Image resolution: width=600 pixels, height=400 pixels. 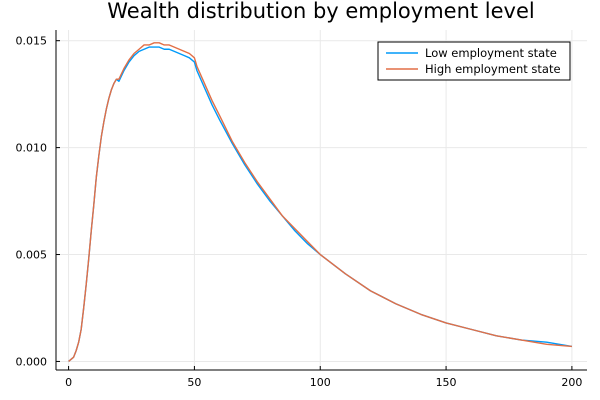 What do you see at coordinates (32, 148) in the screenshot?
I see `y-tick-label: 0.010` at bounding box center [32, 148].